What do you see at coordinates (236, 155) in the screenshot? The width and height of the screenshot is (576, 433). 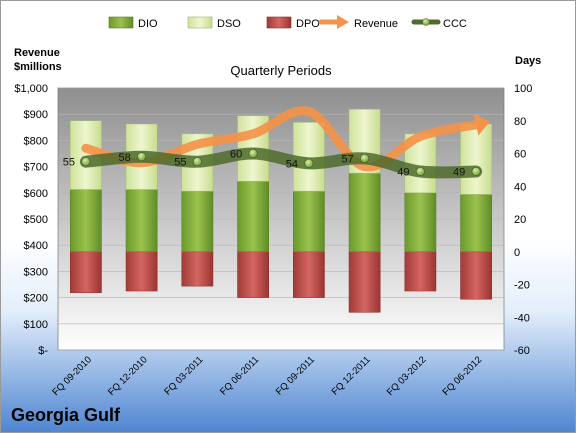 I see `ccc-data-label: 60` at bounding box center [236, 155].